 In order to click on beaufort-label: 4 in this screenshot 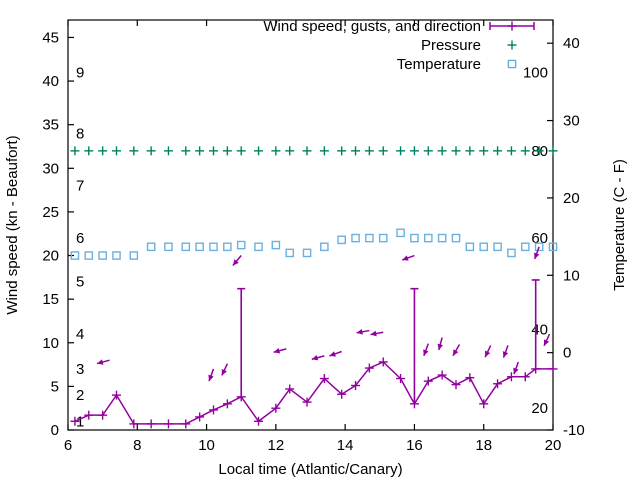, I will do `click(80, 334)`.